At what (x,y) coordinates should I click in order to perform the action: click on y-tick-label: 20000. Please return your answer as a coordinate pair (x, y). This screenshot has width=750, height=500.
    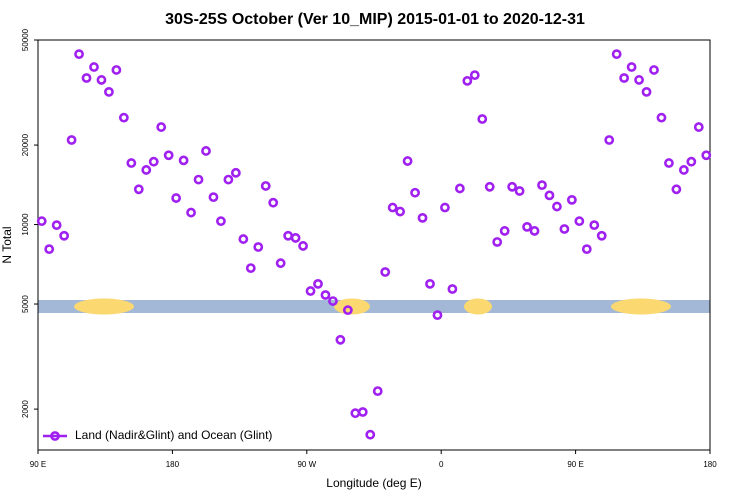
    Looking at the image, I should click on (25, 144).